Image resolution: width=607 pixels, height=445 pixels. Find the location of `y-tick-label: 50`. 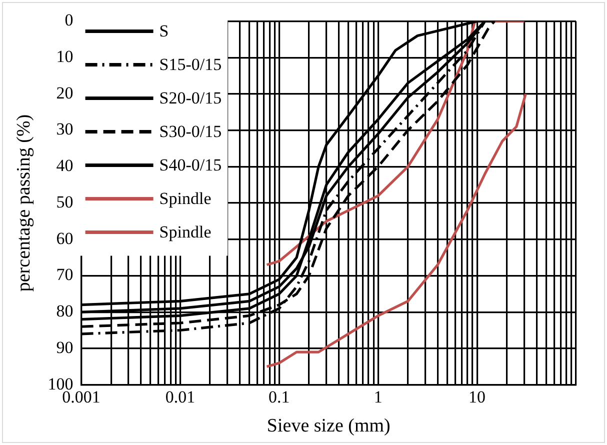

y-tick-label: 50 is located at coordinates (65, 202).